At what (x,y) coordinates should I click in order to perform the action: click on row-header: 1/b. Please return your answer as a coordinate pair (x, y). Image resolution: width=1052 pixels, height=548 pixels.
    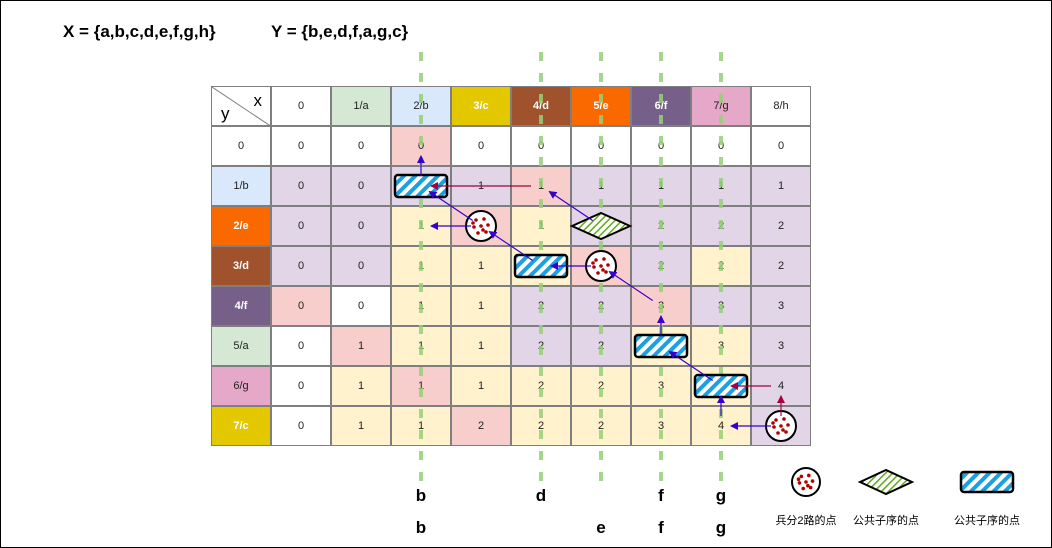
    Looking at the image, I should click on (241, 186).